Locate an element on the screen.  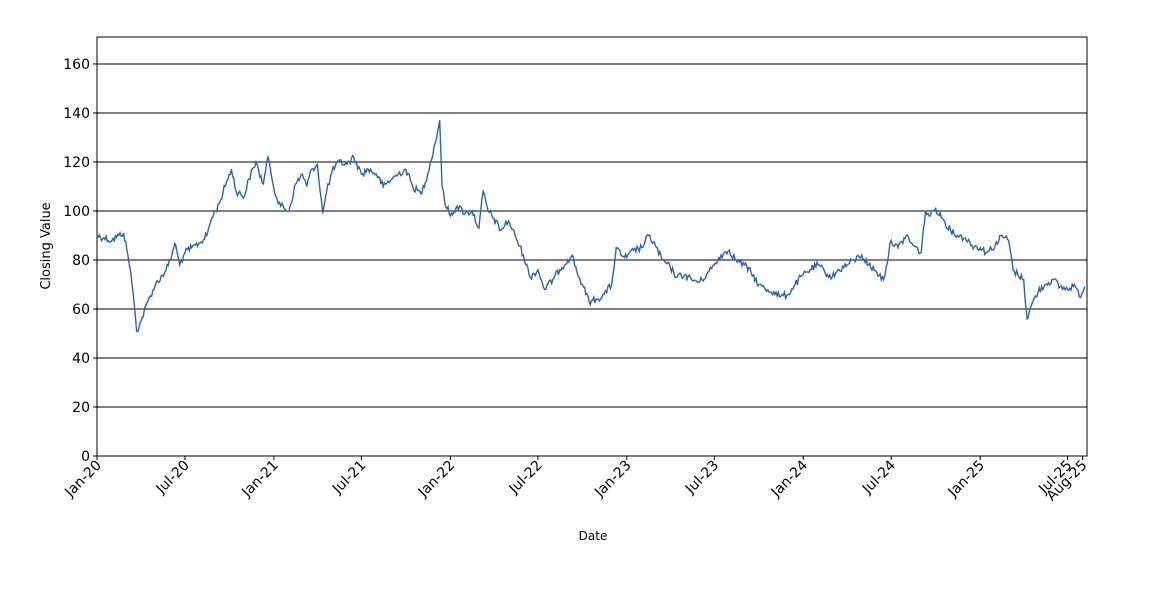
y-tick-label: 20 is located at coordinates (81, 408).